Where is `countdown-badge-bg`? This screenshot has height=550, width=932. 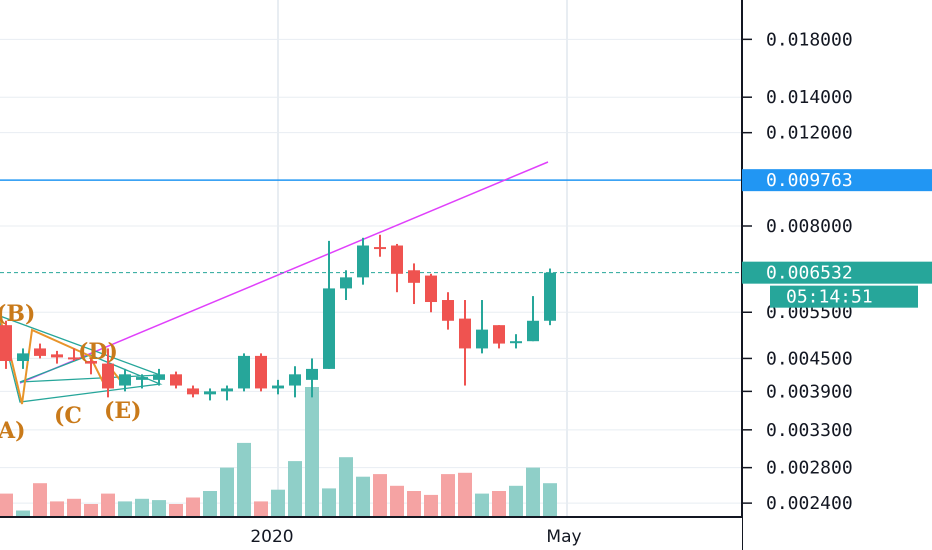
countdown-badge-bg is located at coordinates (844, 296).